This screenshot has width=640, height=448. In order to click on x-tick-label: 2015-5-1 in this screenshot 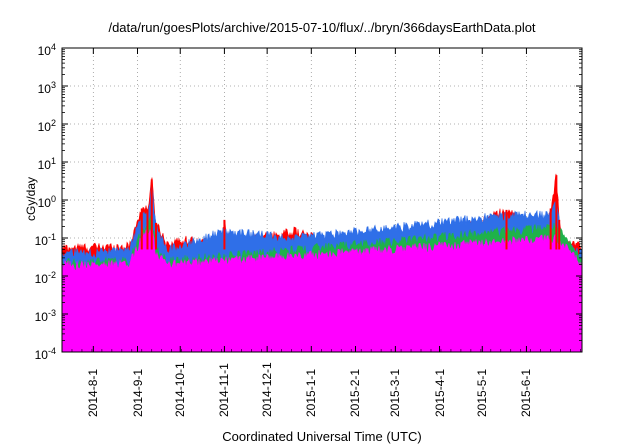, I will do `click(482, 392)`.